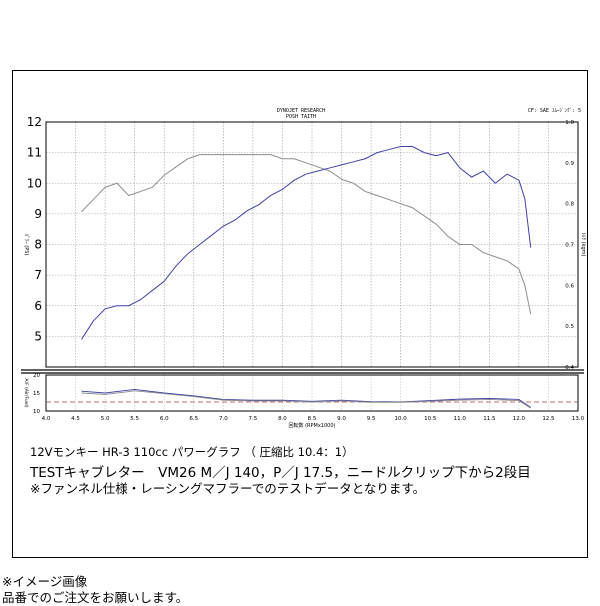 The height and width of the screenshot is (606, 600). Describe the element at coordinates (312, 425) in the screenshot. I see `x-axis-label: 回転数 (RPMx1000)` at that location.